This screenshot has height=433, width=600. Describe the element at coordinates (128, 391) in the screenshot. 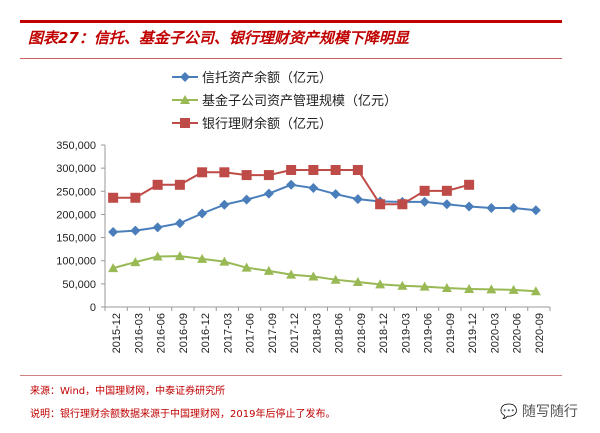

I see `source-text: 来源：Wind，中国理财网，中泰证券研究所` at that location.